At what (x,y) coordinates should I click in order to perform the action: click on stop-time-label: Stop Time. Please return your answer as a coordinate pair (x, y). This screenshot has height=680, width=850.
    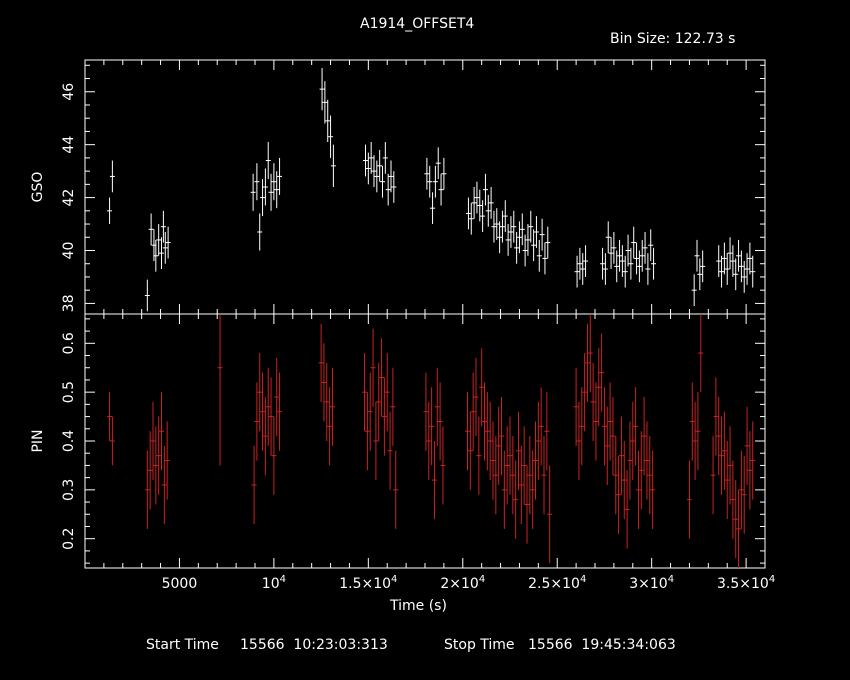
    Looking at the image, I should click on (479, 645).